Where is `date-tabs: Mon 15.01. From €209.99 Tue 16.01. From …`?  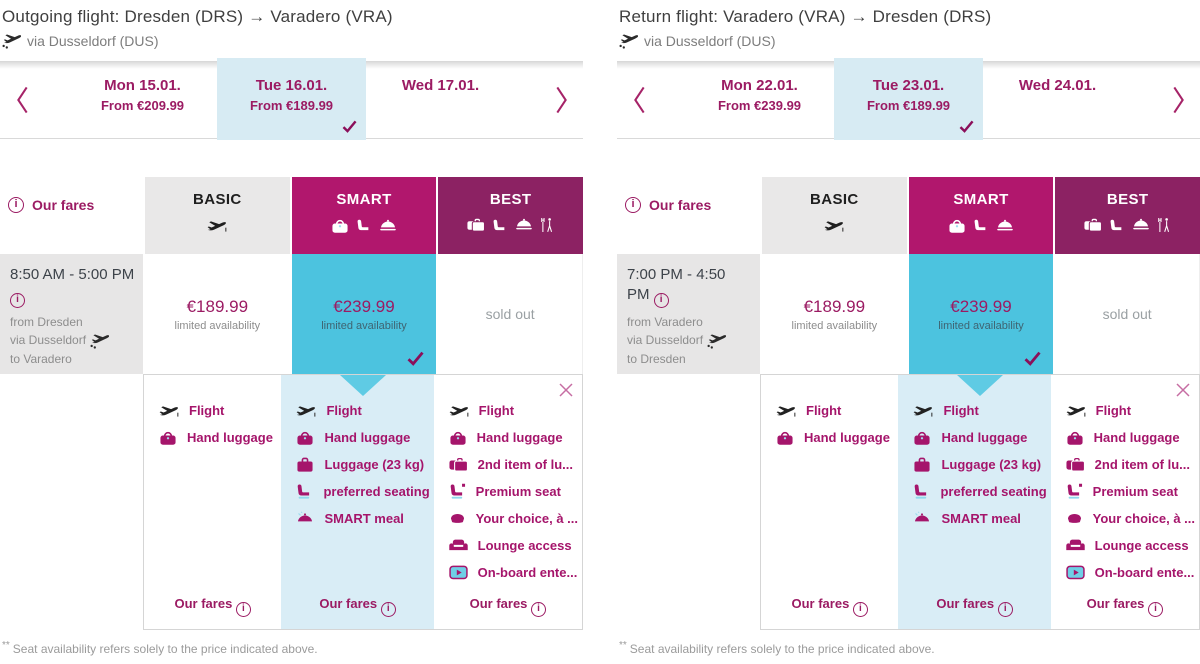
date-tabs: Mon 15.01. From €209.99 Tue 16.01. From … is located at coordinates (291, 100).